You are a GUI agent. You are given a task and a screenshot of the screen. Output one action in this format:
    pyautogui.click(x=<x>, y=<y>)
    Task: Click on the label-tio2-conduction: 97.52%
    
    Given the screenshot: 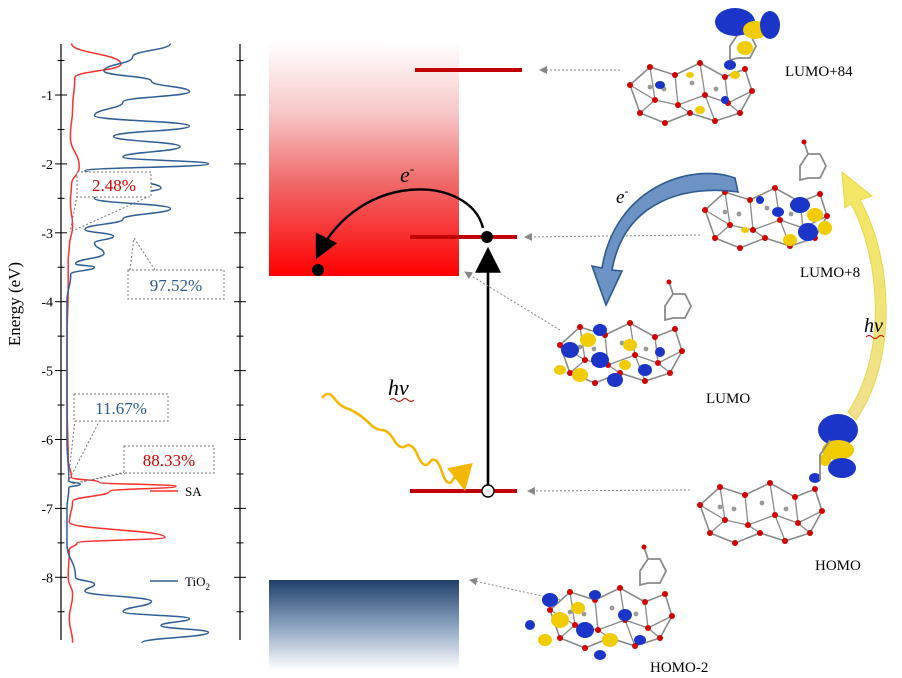 What is the action you would take?
    pyautogui.click(x=176, y=285)
    